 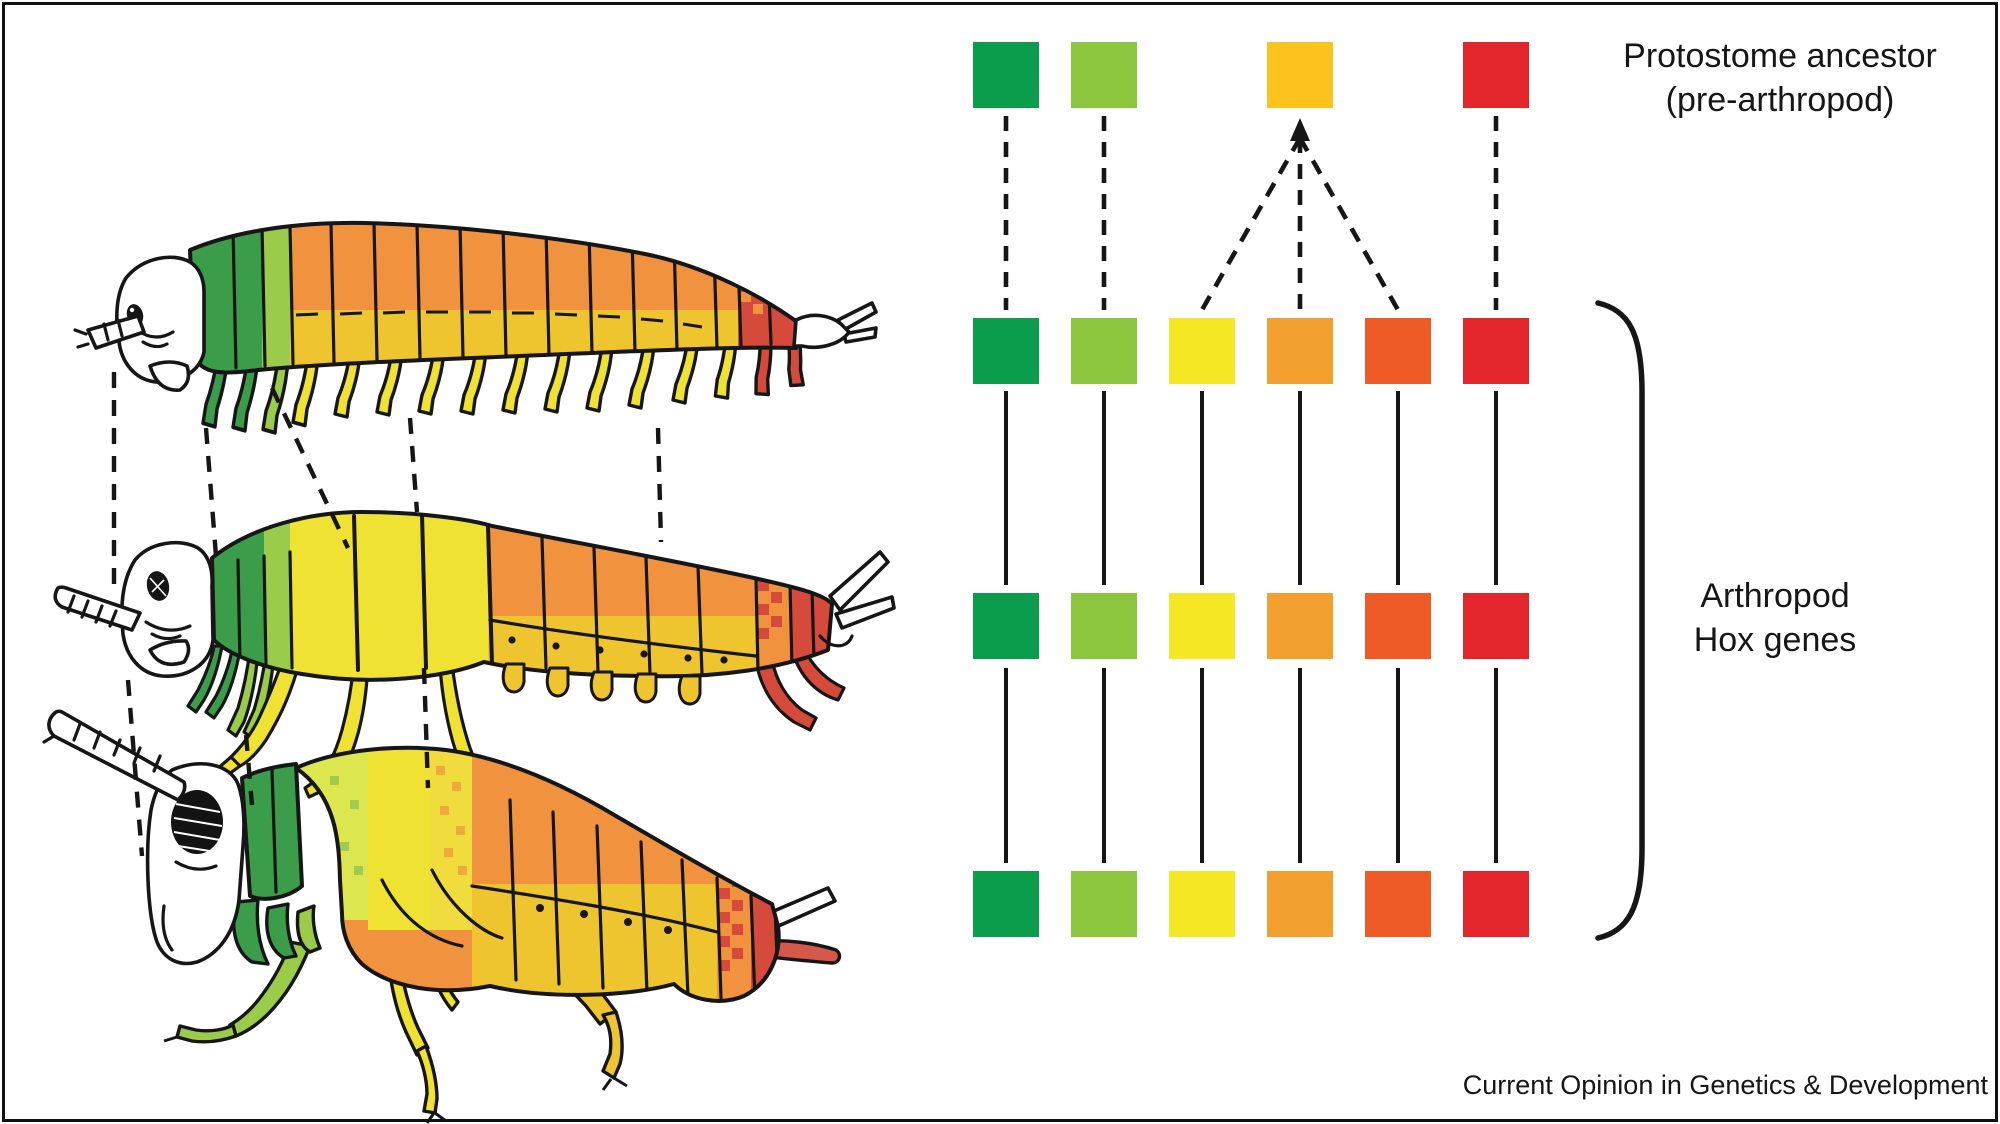 I want to click on arthropod-label-line2: Hox genes, so click(x=1775, y=640).